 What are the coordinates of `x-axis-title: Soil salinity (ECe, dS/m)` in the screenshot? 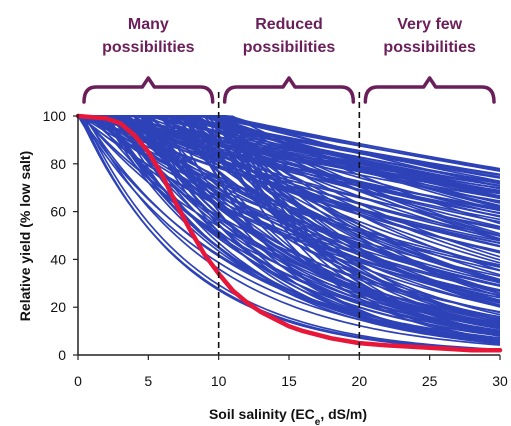 It's located at (288, 416).